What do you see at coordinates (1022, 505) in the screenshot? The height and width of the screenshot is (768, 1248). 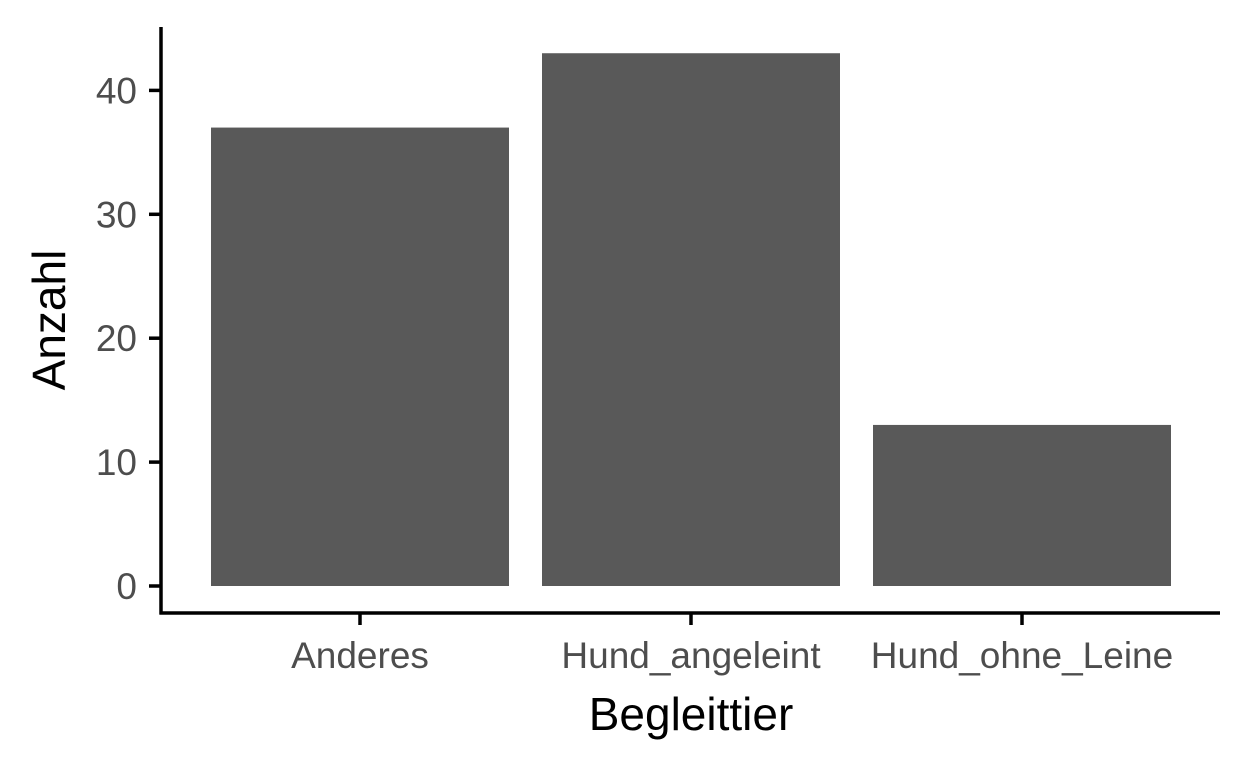 I see `bar-hund-ohne-leine` at bounding box center [1022, 505].